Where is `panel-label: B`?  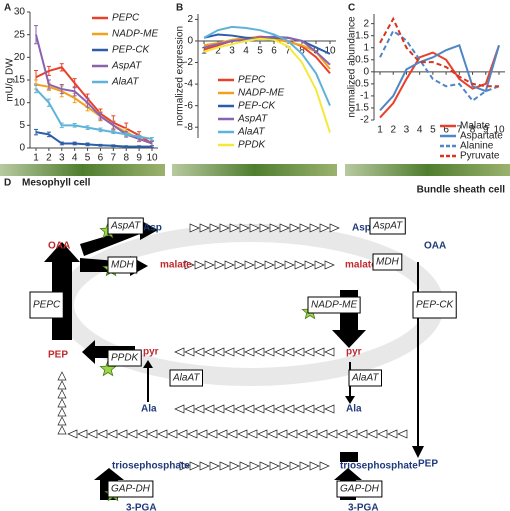
panel-label: B is located at coordinates (179, 8).